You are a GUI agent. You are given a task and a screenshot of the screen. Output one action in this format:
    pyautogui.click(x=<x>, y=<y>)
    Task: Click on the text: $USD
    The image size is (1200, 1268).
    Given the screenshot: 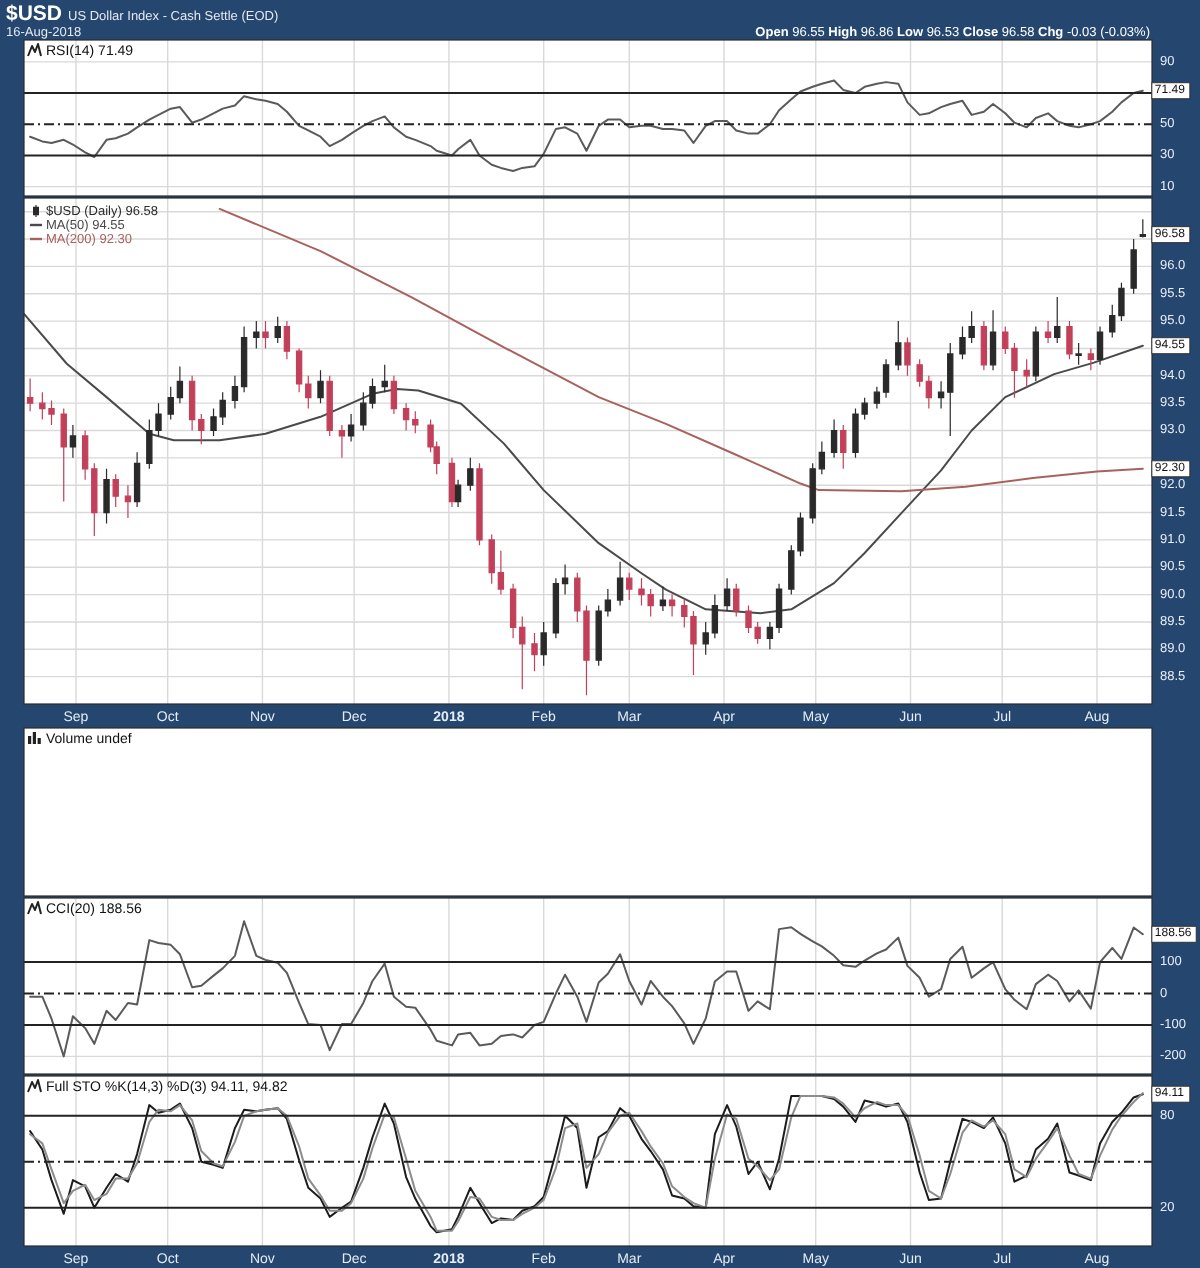 What is the action you would take?
    pyautogui.click(x=34, y=14)
    